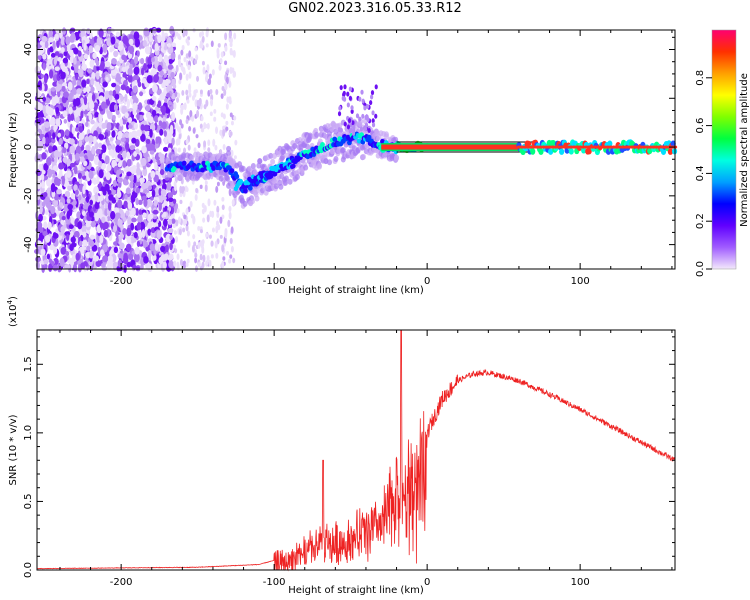 The width and height of the screenshot is (750, 600). I want to click on spectrogram-x-tick-label: -200, so click(121, 281).